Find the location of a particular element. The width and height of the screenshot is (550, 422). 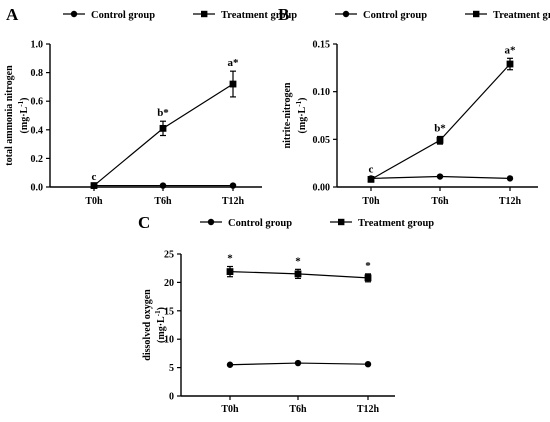

y-tick-label: 25 is located at coordinates (169, 255).